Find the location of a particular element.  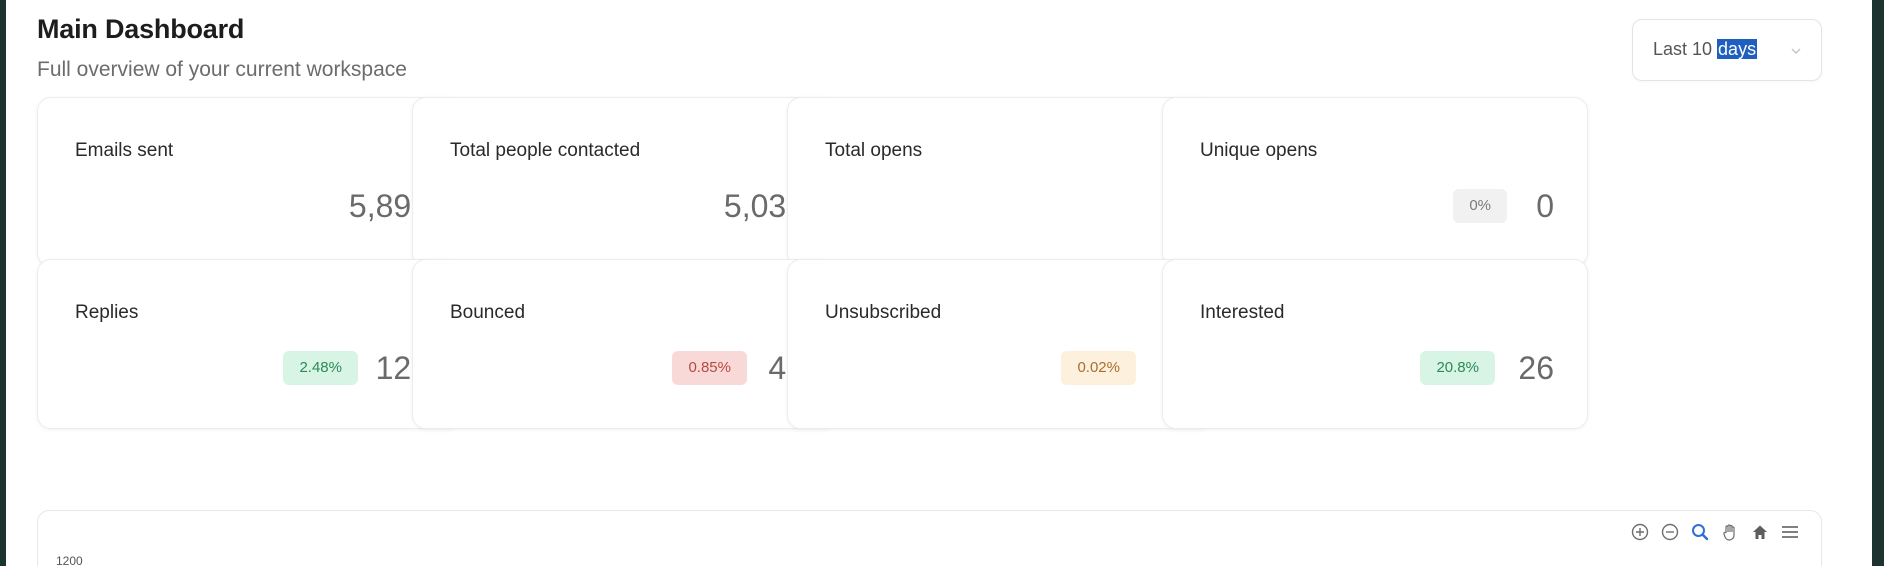

selection-zoom-icon is located at coordinates (1700, 532).